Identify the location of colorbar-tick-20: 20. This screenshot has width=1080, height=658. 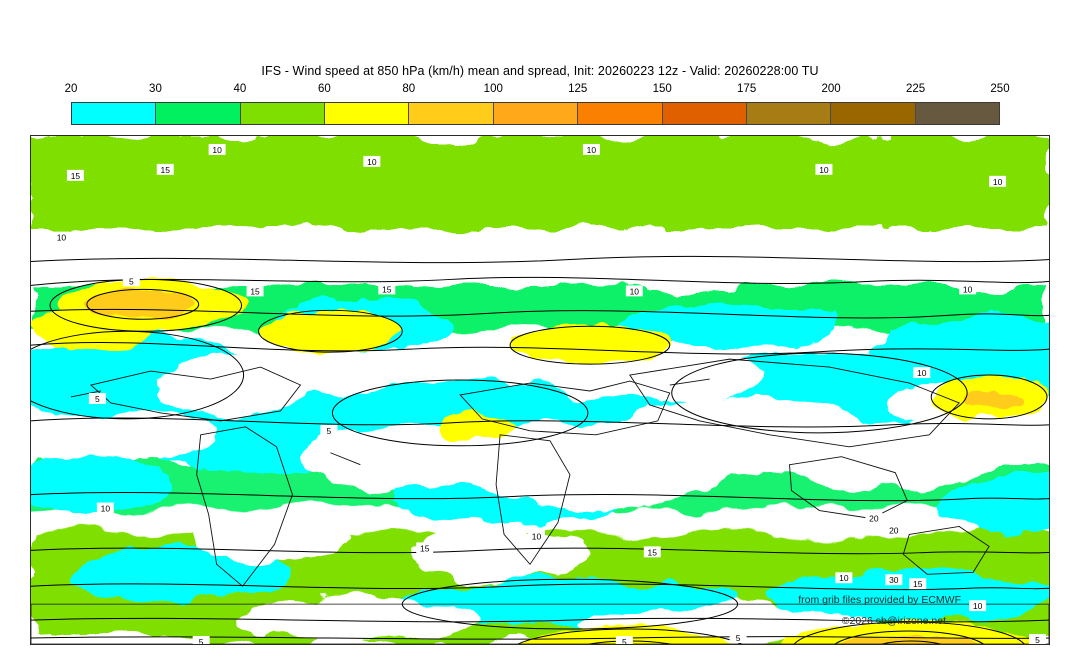
(71, 89).